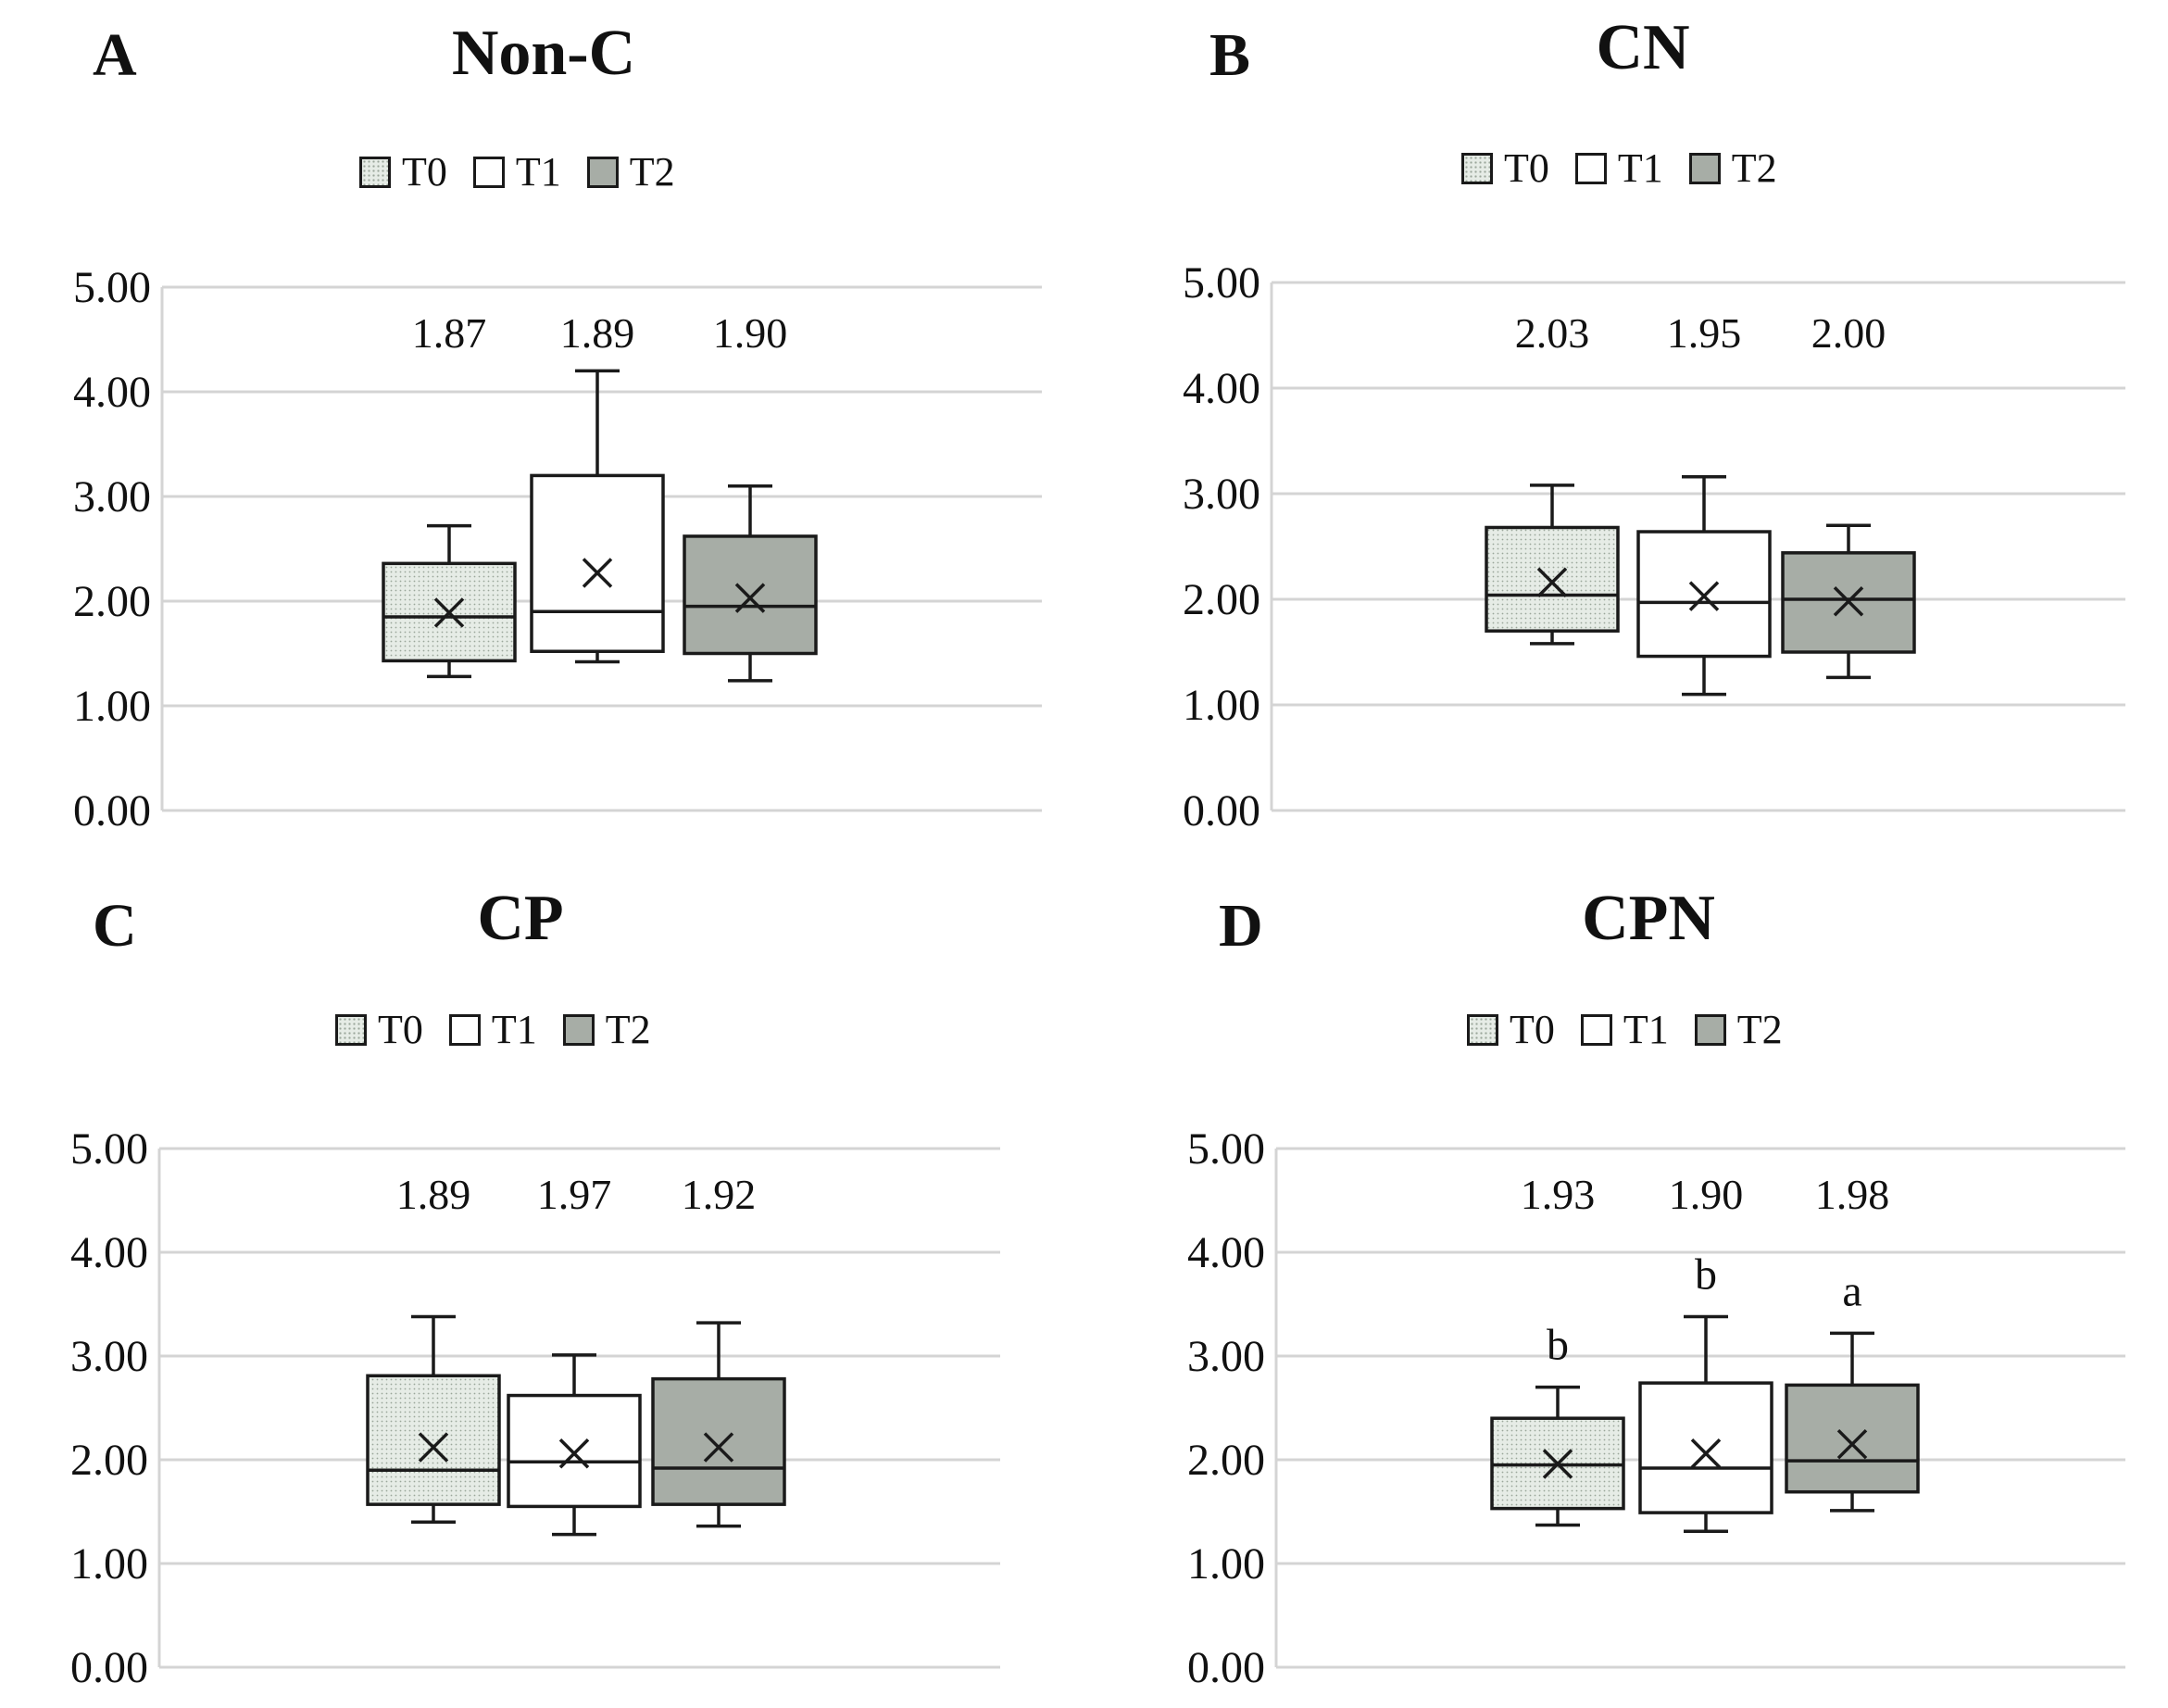 The image size is (2168, 1708). I want to click on value-label: 1.92, so click(719, 1194).